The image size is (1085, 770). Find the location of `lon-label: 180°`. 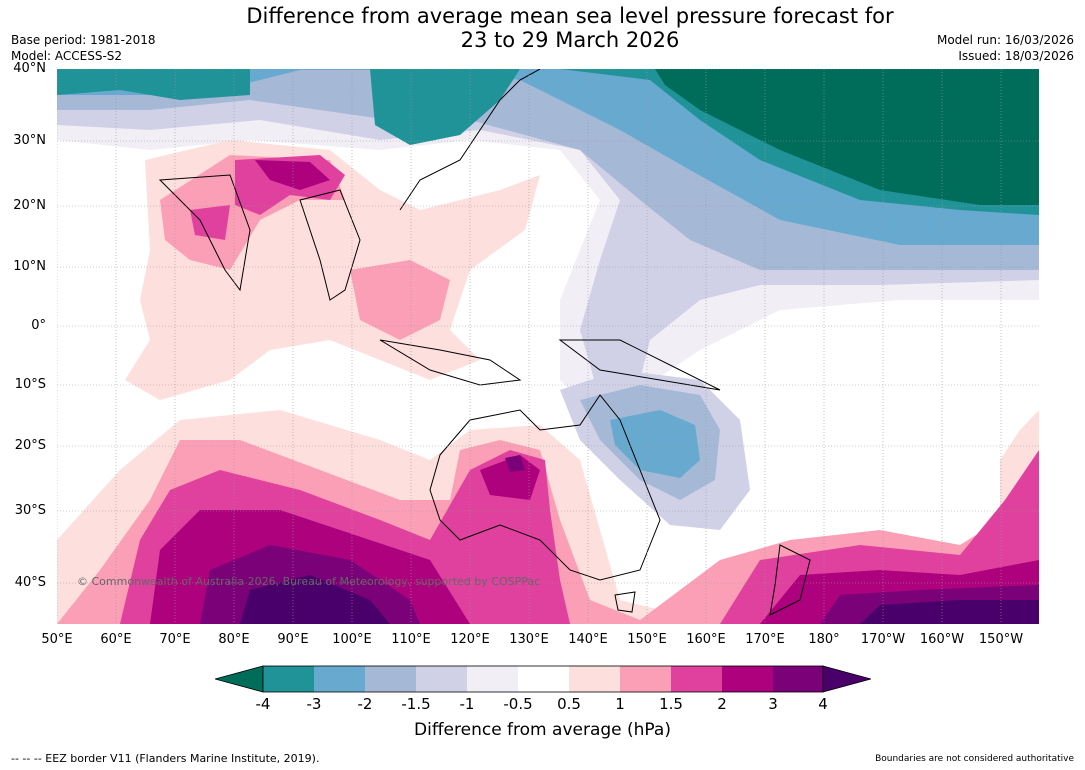

lon-label: 180° is located at coordinates (824, 639).